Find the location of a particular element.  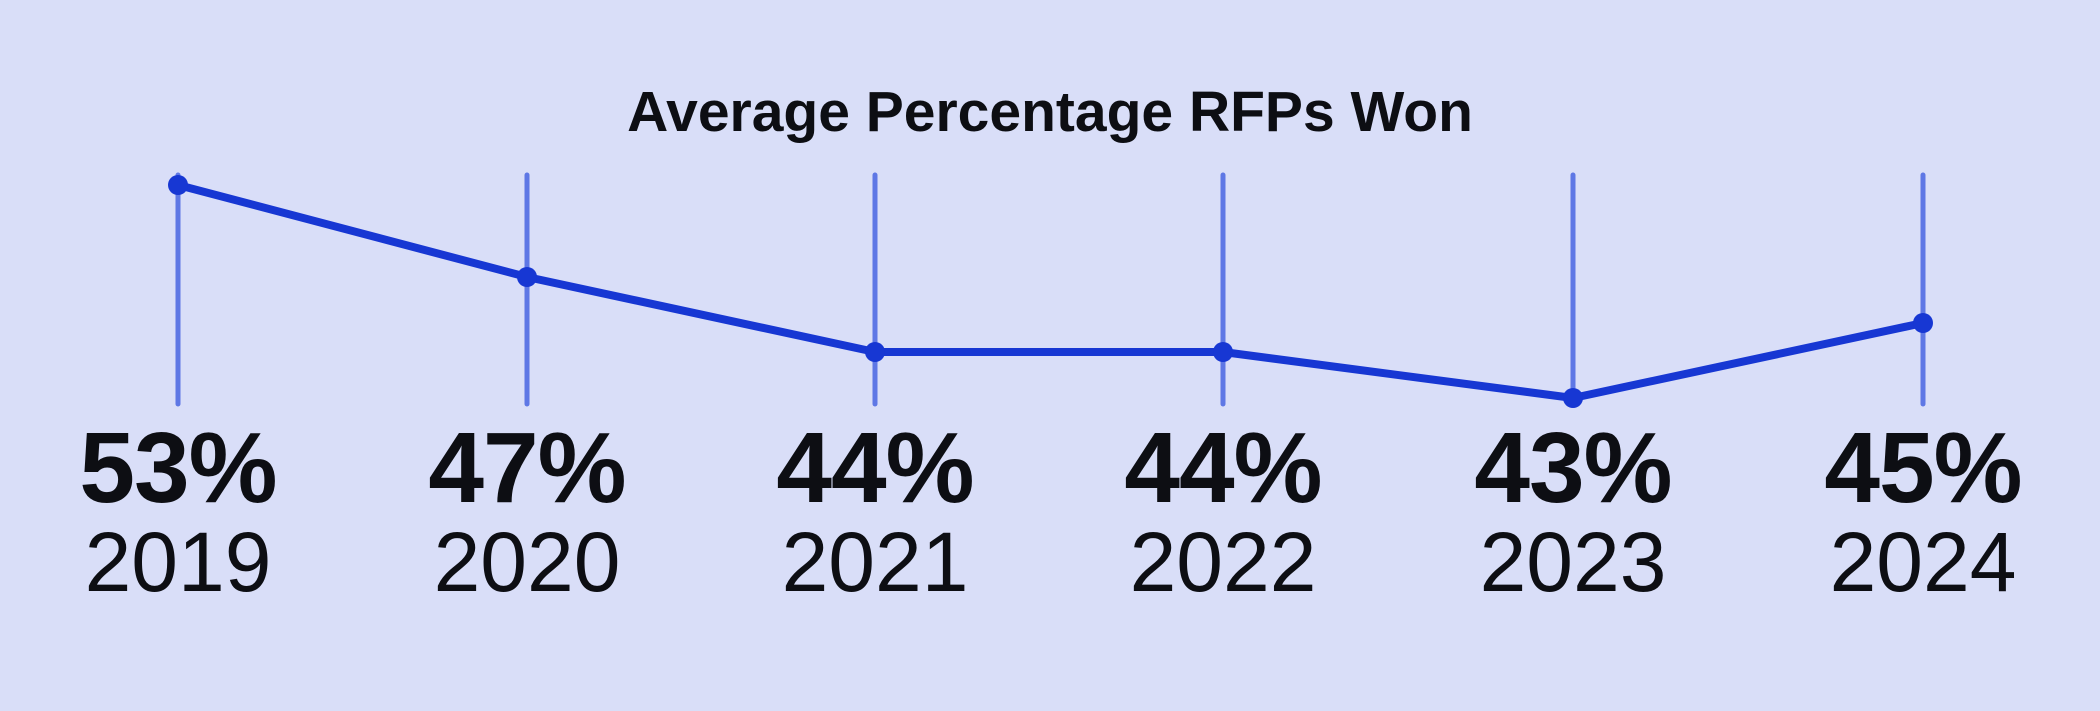

point-label-2023: 43% 2023 is located at coordinates (1573, 510).